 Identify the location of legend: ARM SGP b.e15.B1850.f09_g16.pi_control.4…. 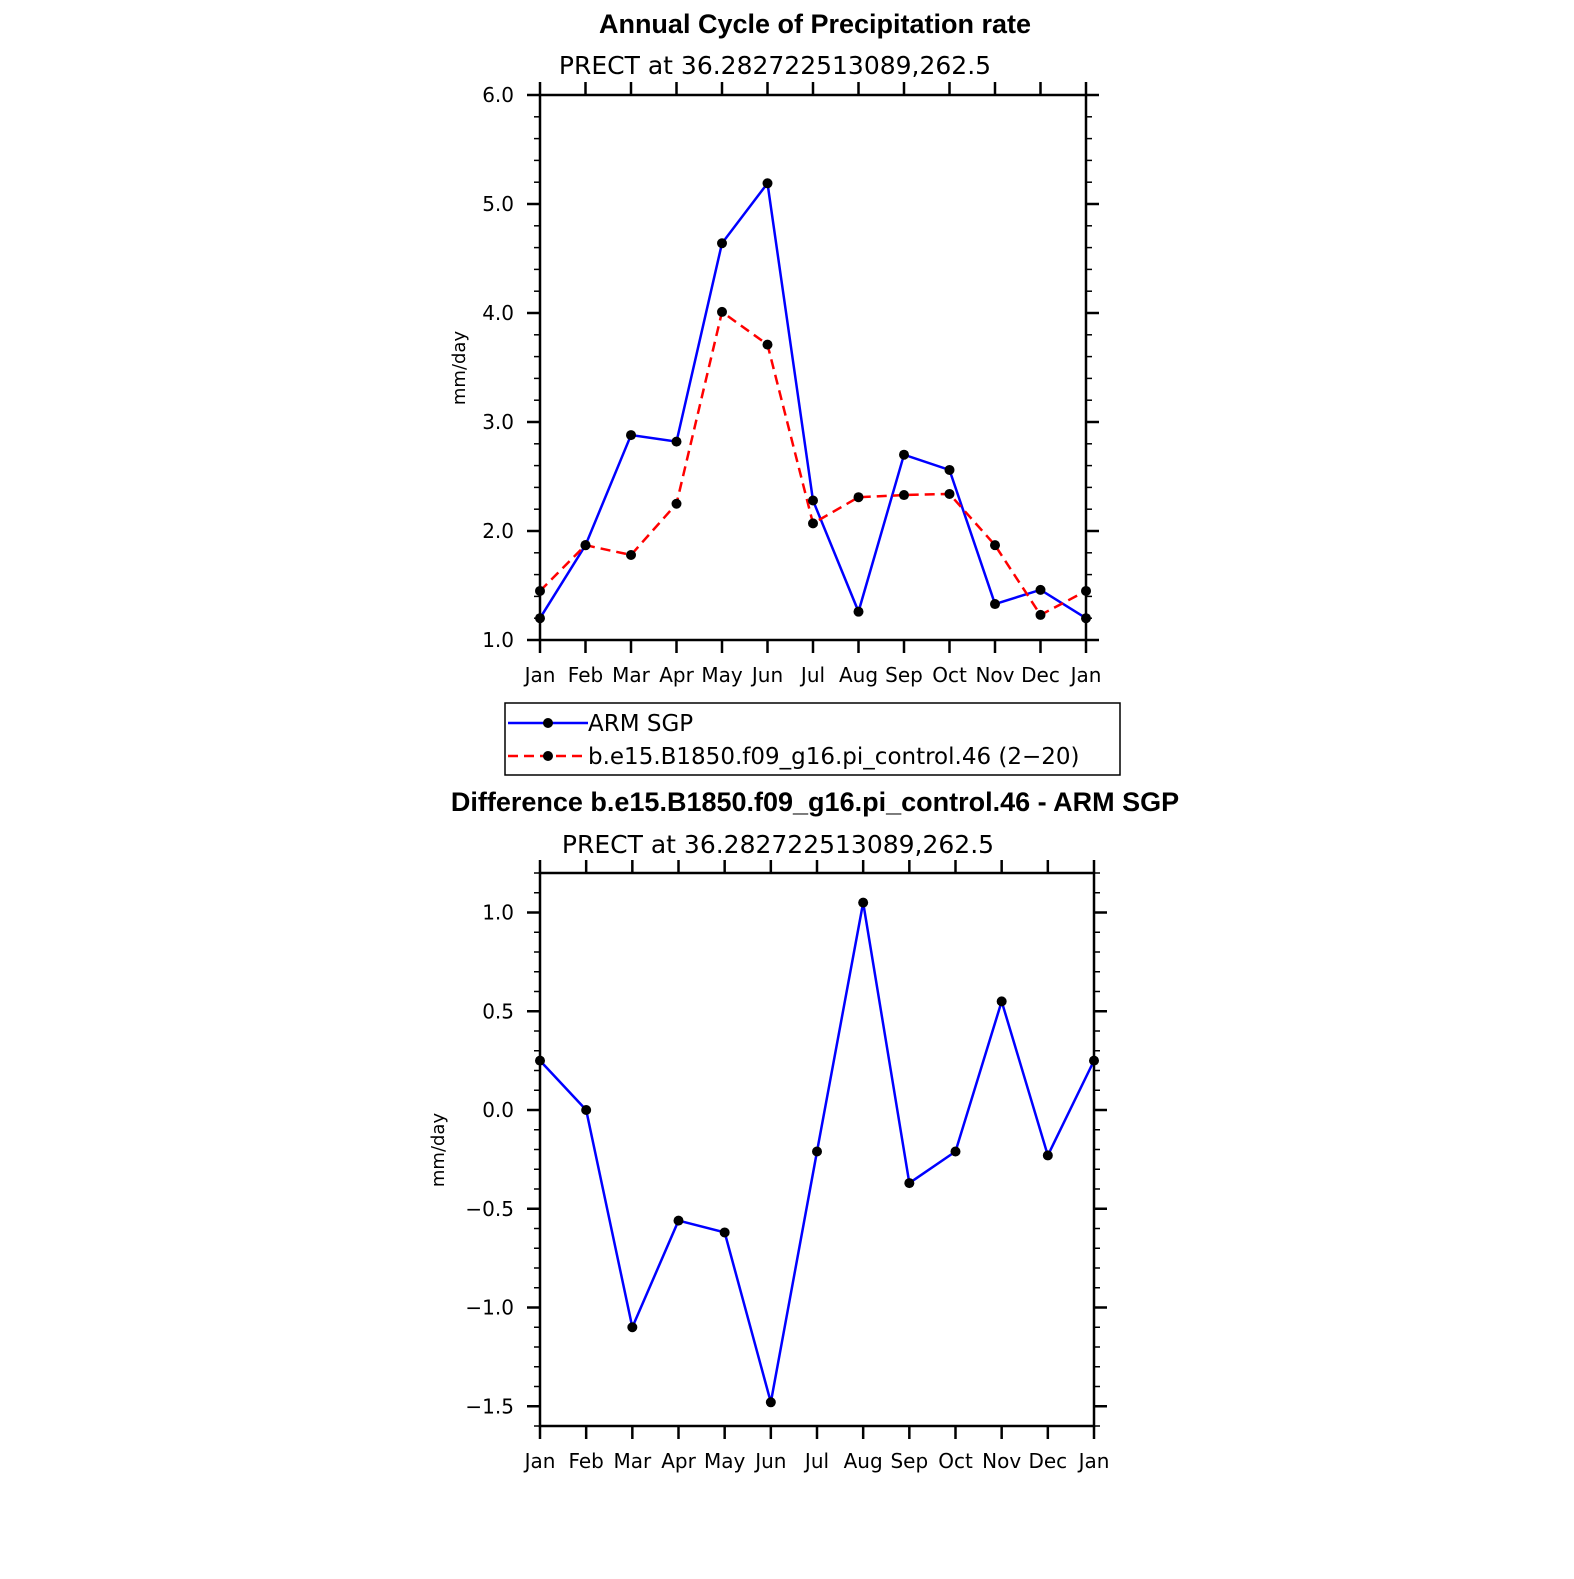
(812, 739).